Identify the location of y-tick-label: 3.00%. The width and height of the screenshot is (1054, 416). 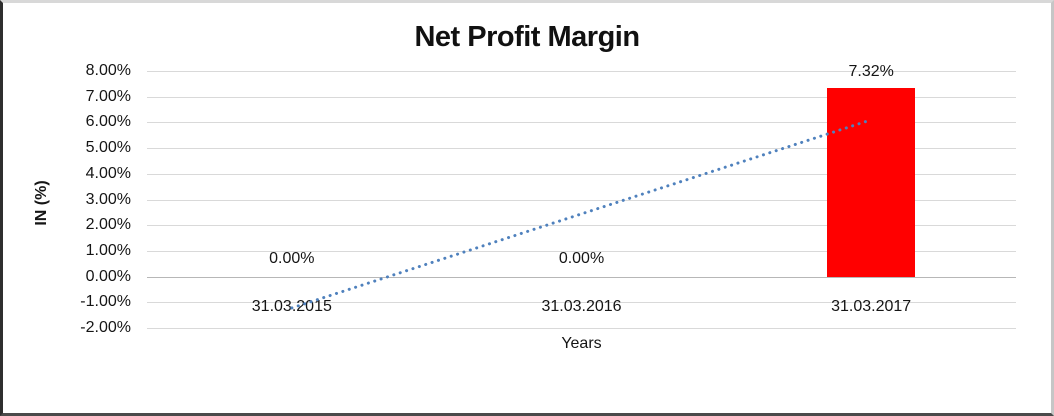
(108, 199).